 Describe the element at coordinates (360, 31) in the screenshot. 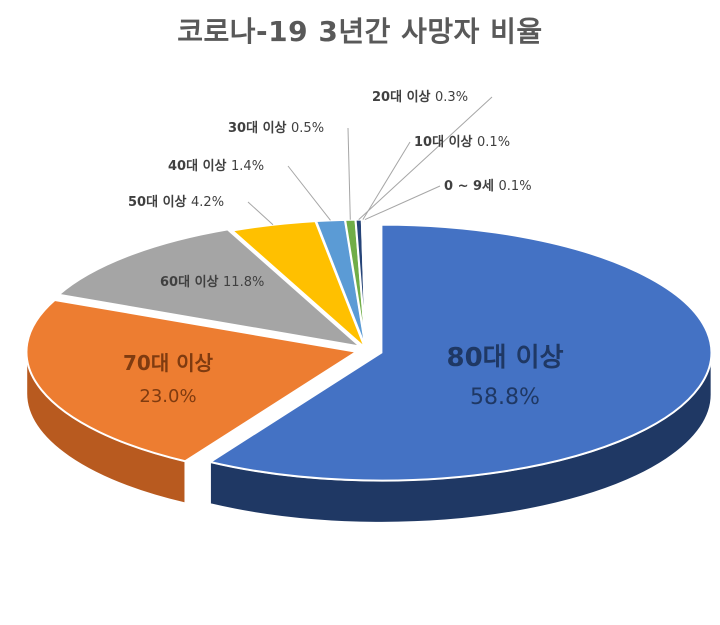

I see `chart-title: 코로나-19 3년간 사망자 비율` at that location.